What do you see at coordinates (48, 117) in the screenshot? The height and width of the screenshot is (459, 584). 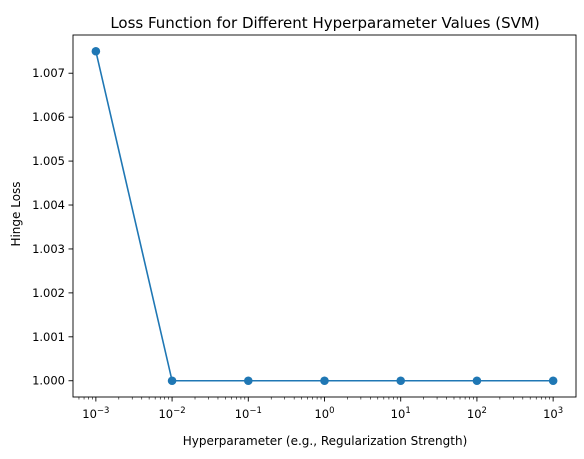 I see `y-tick-label: 1.006` at bounding box center [48, 117].